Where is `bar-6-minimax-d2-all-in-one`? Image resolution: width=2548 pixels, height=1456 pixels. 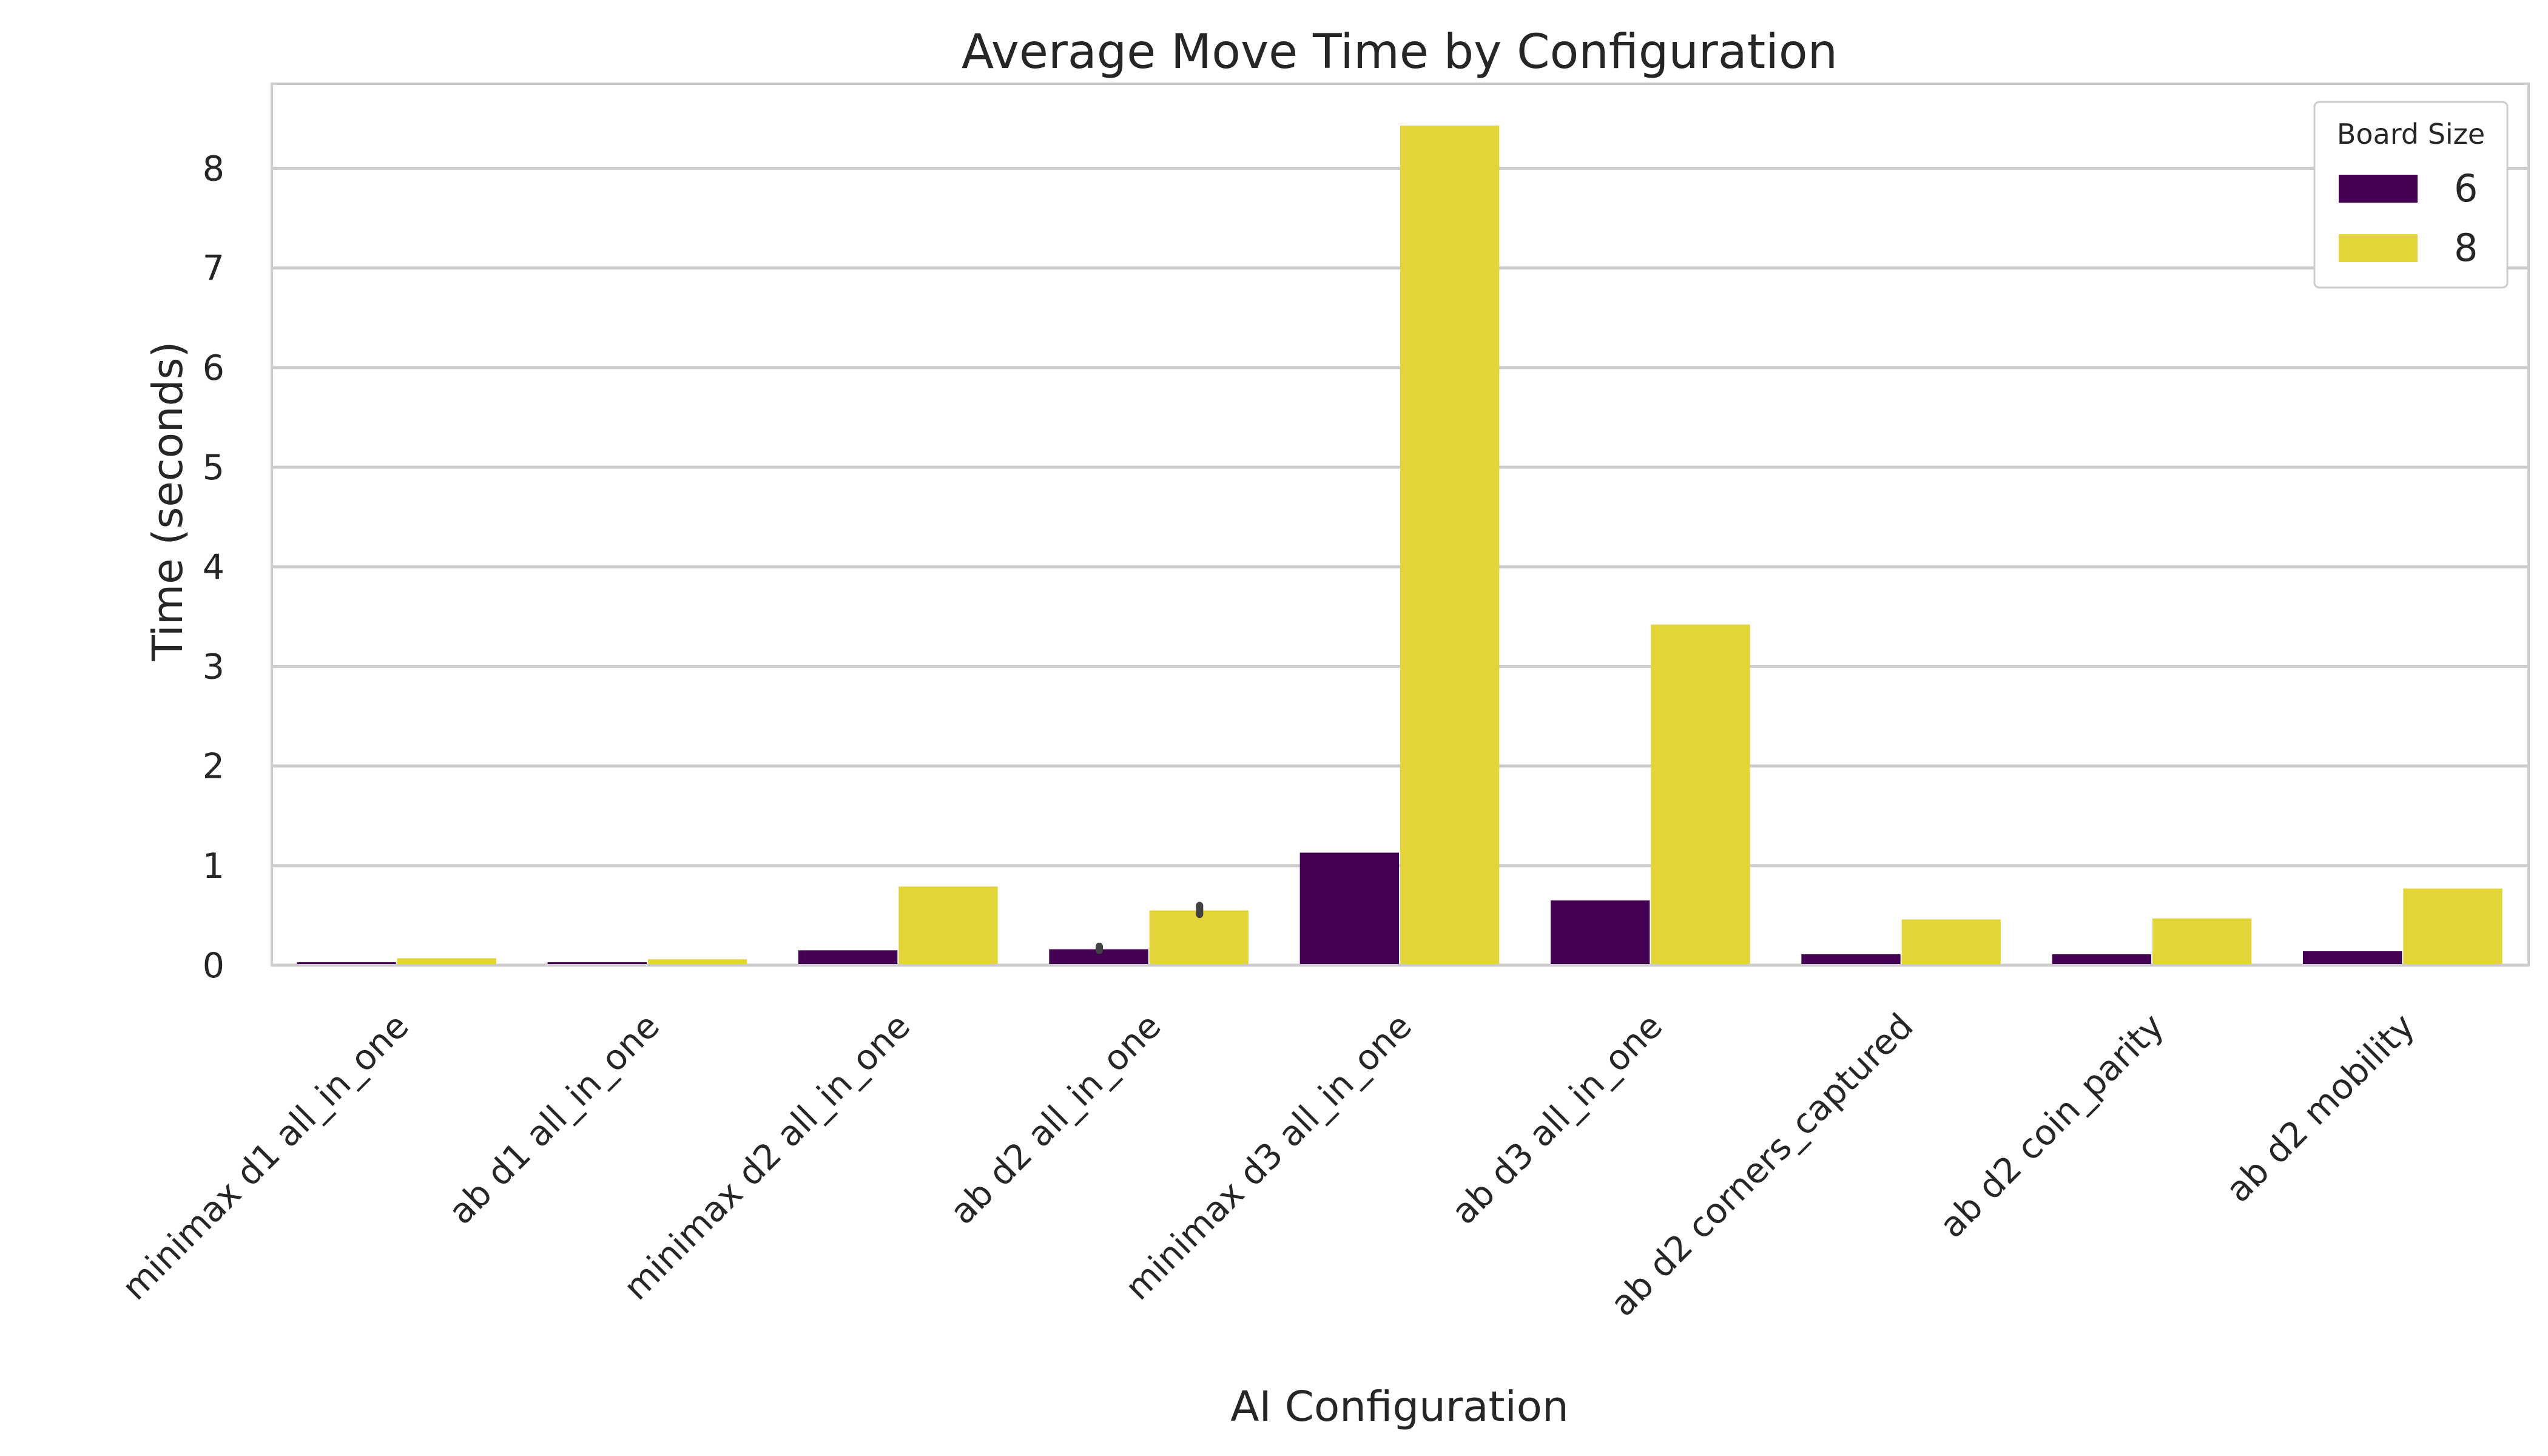
bar-6-minimax-d2-all-in-one is located at coordinates (848, 957).